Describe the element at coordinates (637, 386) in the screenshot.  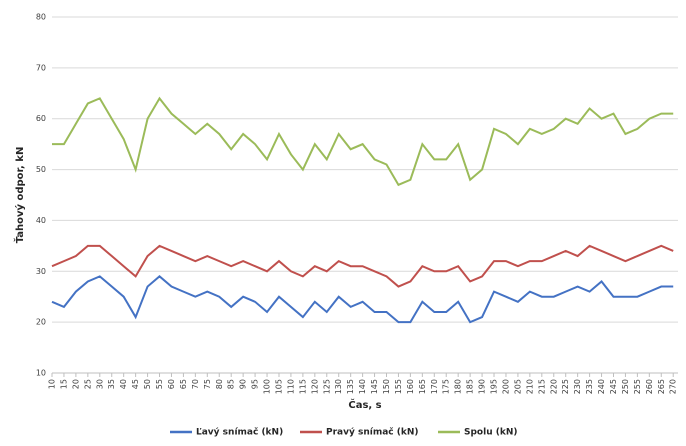
I see `x-tick-label: 255` at that location.